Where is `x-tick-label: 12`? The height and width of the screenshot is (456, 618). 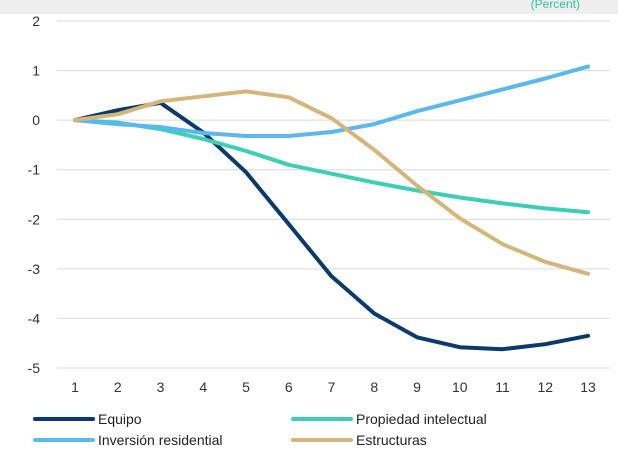
x-tick-label: 12 is located at coordinates (545, 387).